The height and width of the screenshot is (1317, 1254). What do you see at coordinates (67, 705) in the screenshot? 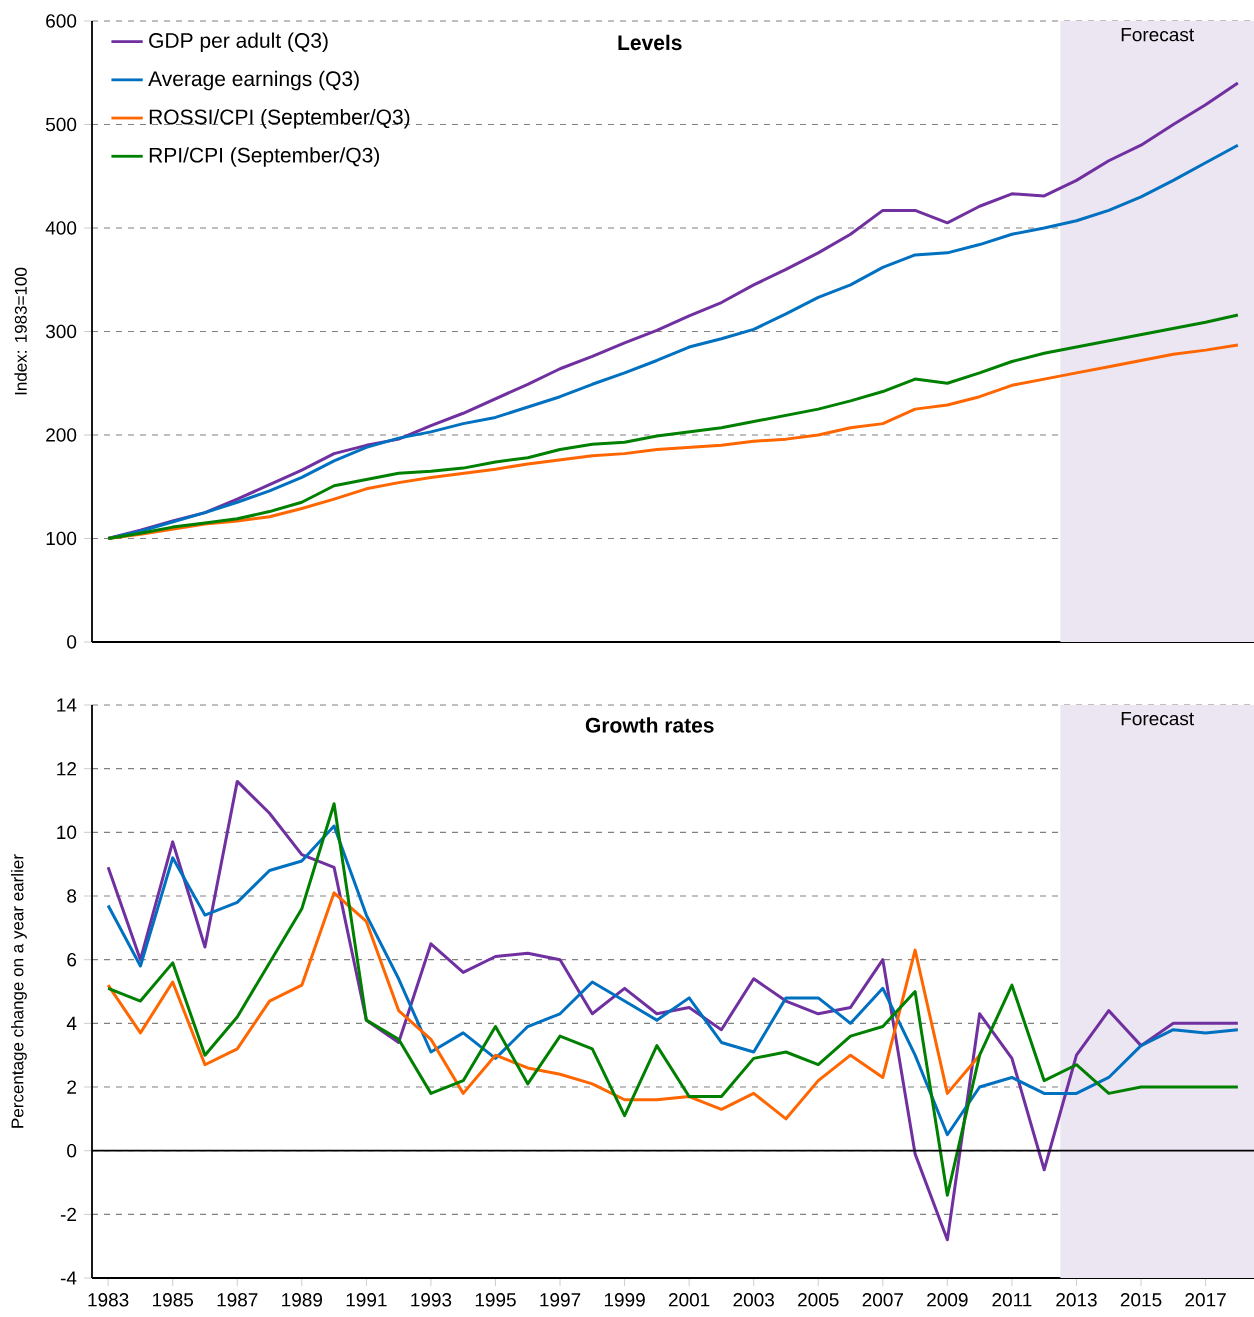
I see `y-tick-label: 14` at bounding box center [67, 705].